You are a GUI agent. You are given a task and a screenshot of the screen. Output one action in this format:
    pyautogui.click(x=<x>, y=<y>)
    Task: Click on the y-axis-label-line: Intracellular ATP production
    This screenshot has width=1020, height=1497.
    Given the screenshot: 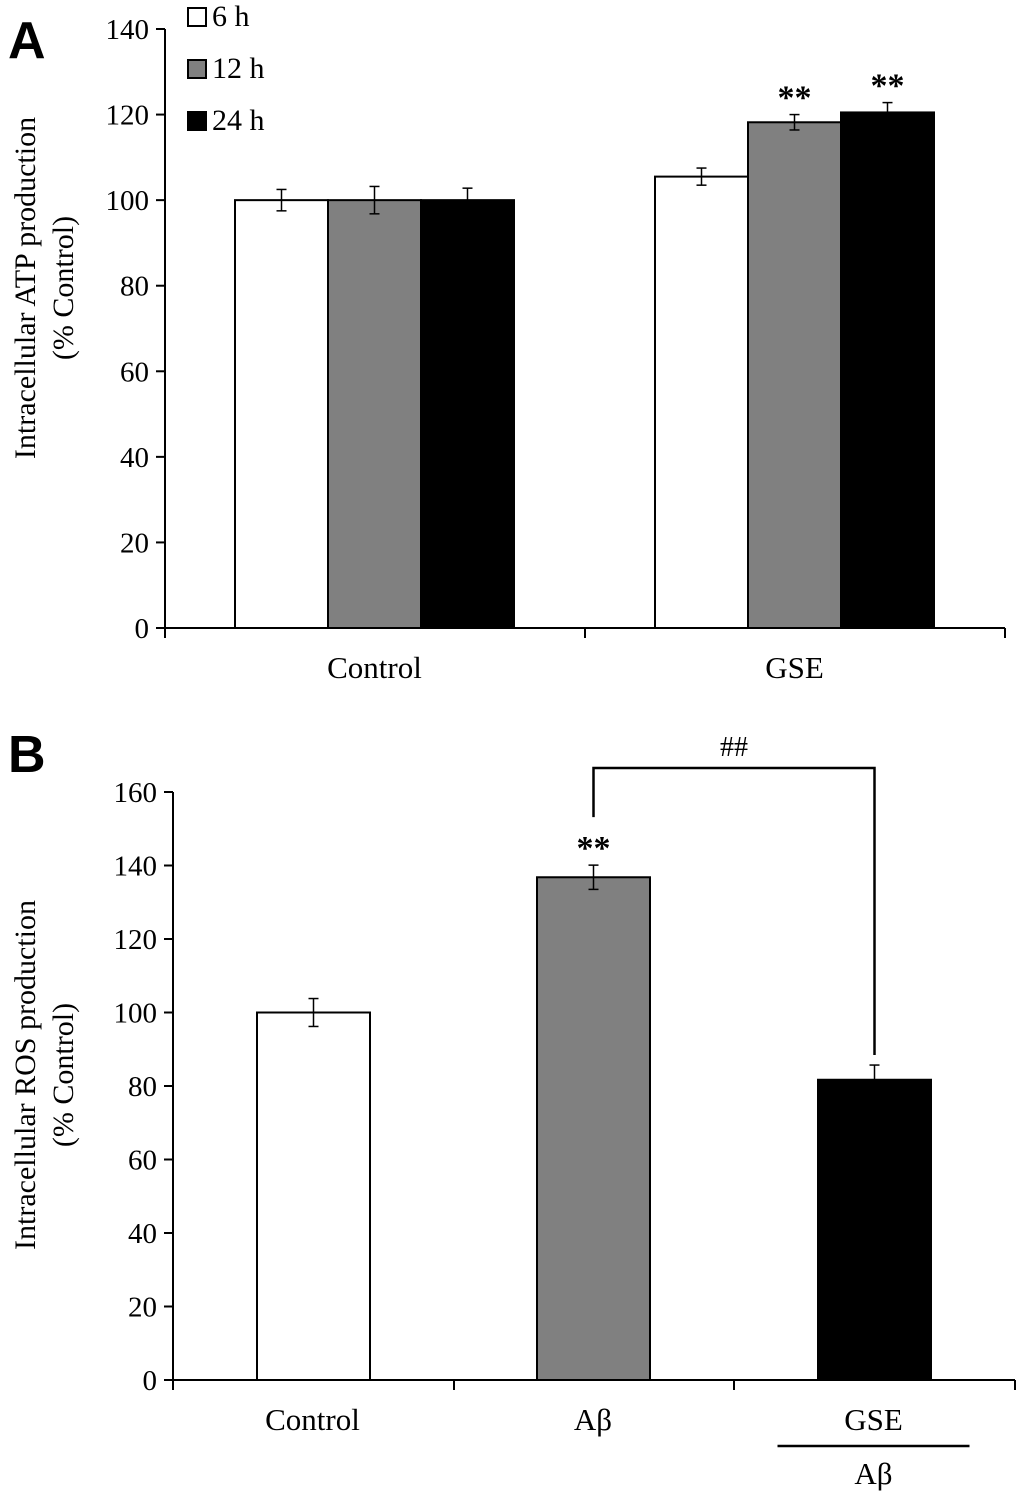 What is the action you would take?
    pyautogui.click(x=25, y=288)
    